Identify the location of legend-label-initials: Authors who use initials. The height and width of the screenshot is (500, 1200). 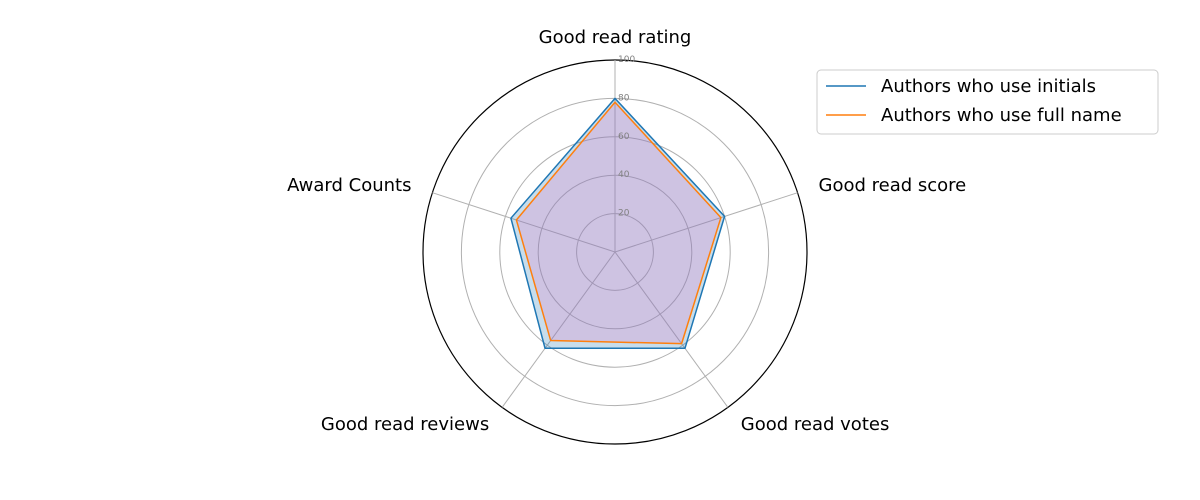
(988, 86).